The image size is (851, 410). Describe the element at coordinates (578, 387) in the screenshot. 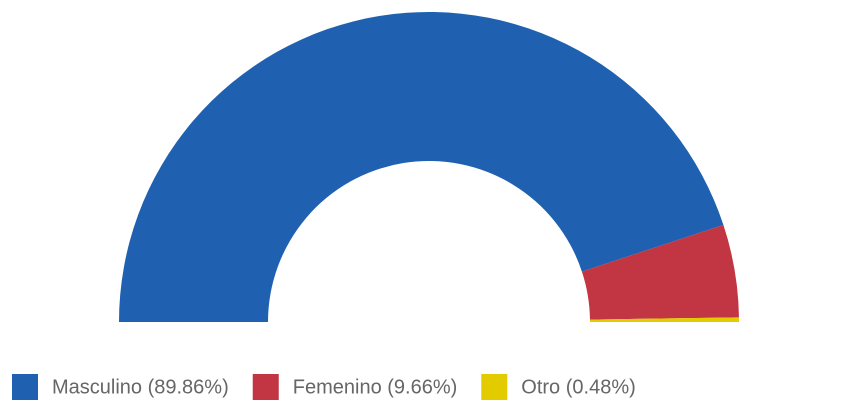

I see `legend-label: Otro (0.48%)` at that location.